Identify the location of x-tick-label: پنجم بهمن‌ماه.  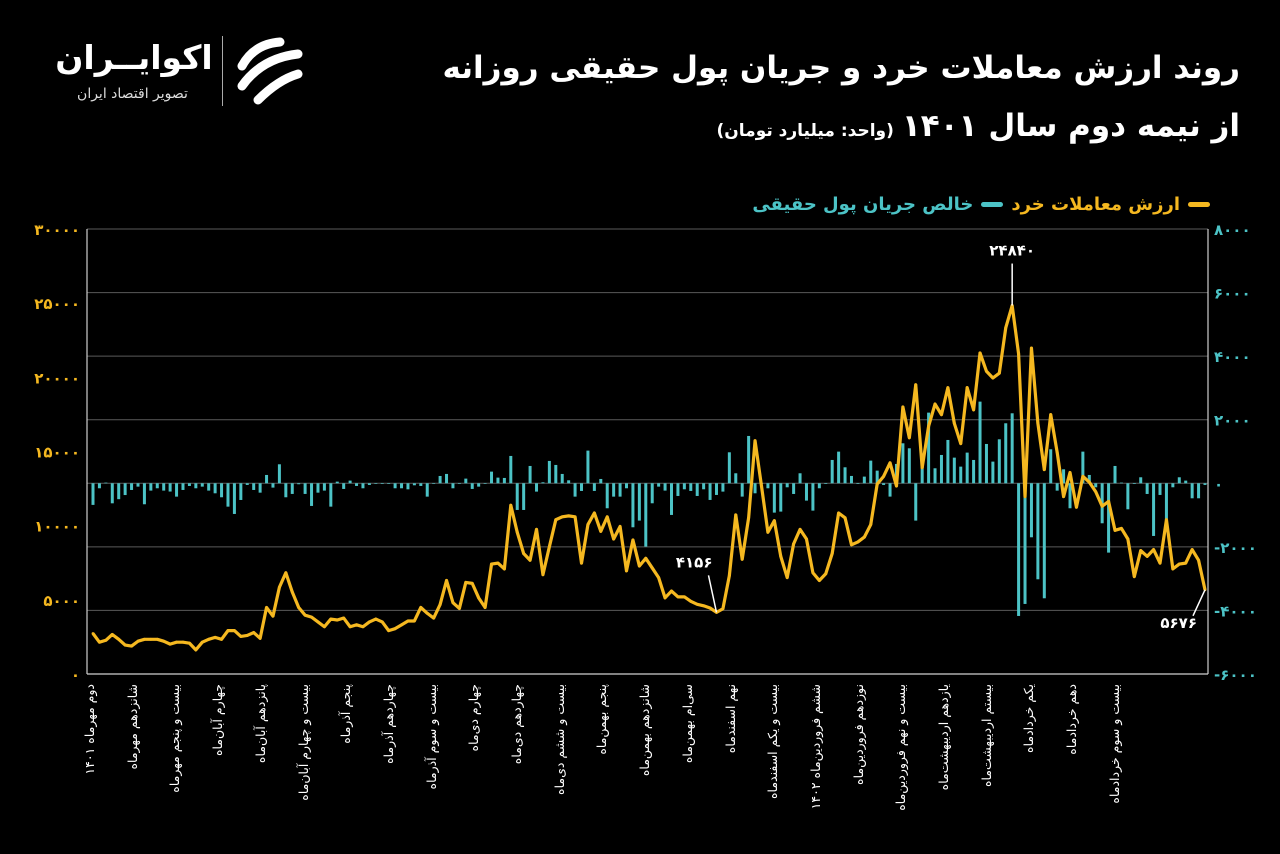
(602, 719).